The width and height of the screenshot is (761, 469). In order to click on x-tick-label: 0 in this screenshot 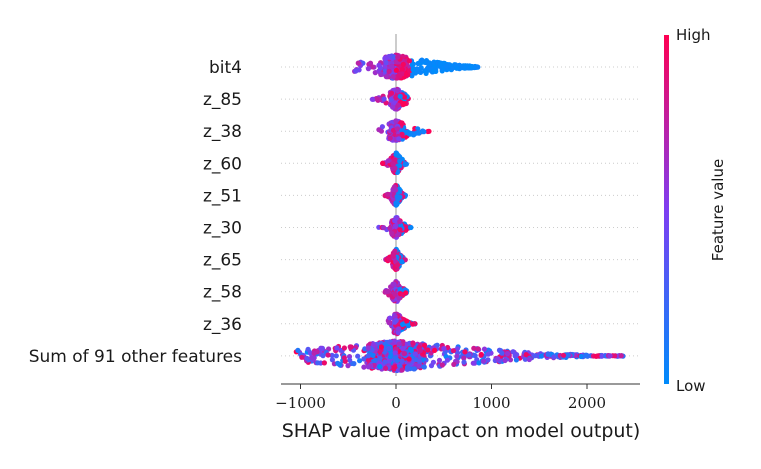, I will do `click(396, 403)`.